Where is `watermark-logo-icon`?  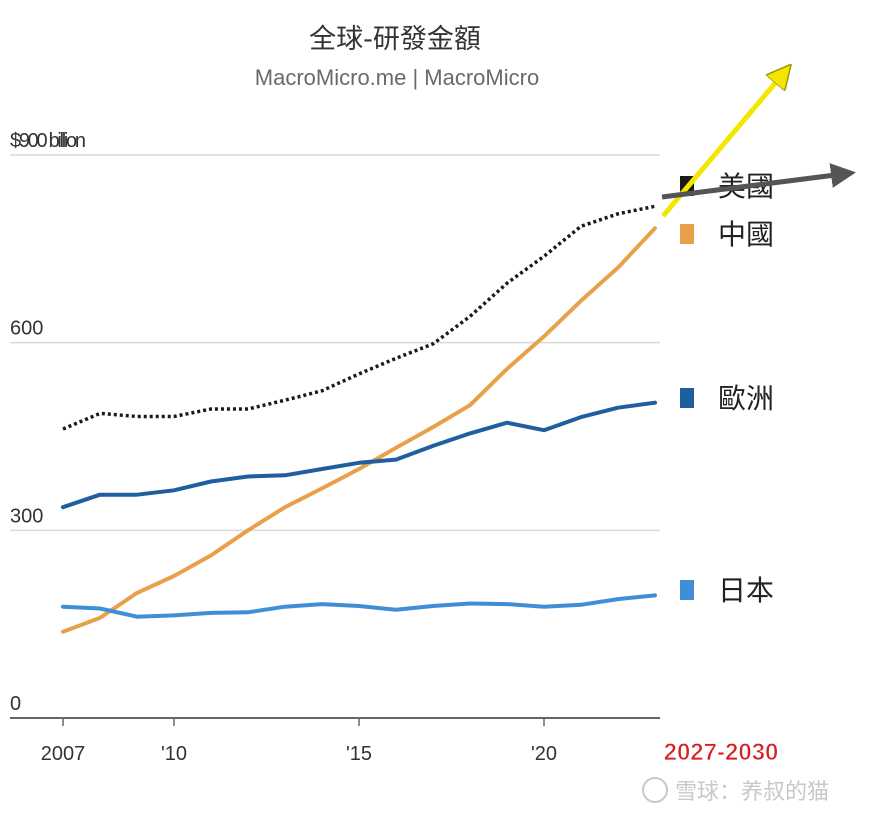
watermark-logo-icon is located at coordinates (655, 790).